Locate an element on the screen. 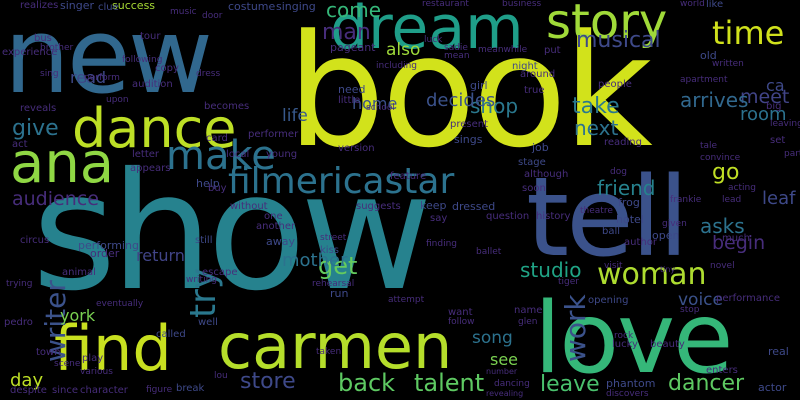 Image resolution: width=800 pixels, height=400 pixels. cloud-word: realizes is located at coordinates (39, 5).